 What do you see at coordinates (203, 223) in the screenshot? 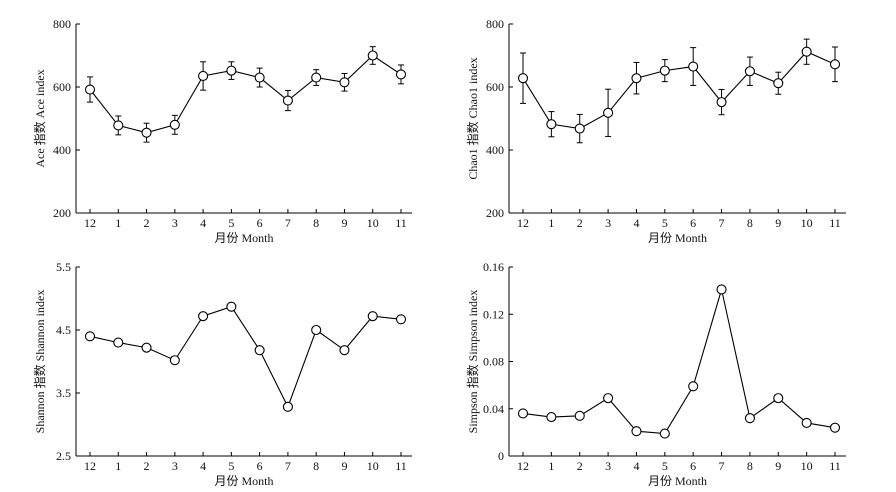
I see `ace-x-tick-label: 4` at bounding box center [203, 223].